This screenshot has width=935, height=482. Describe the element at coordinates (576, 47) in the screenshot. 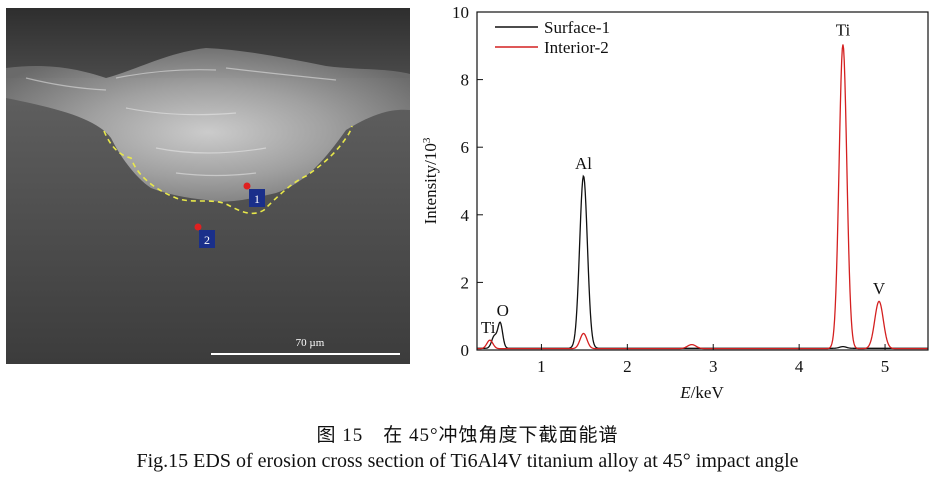

I see `legend-label-interior-2: Interior-2` at that location.